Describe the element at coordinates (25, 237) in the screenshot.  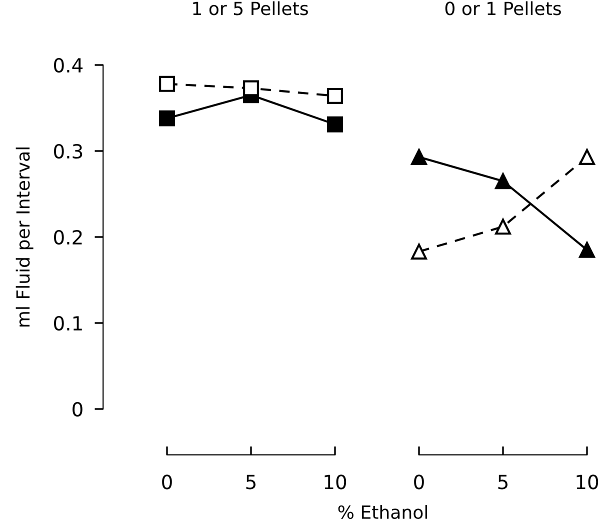
I see `y-axis-title: ml Fluid per Interval` at that location.